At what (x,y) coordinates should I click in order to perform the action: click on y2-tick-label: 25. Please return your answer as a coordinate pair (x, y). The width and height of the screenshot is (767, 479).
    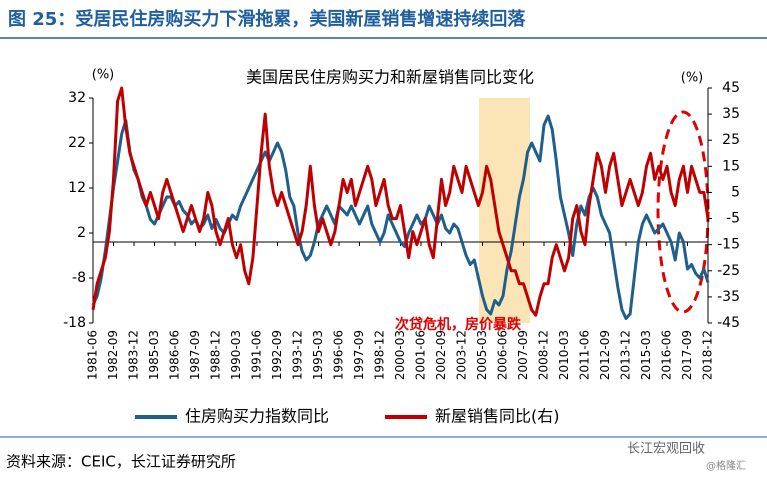
    Looking at the image, I should click on (731, 140).